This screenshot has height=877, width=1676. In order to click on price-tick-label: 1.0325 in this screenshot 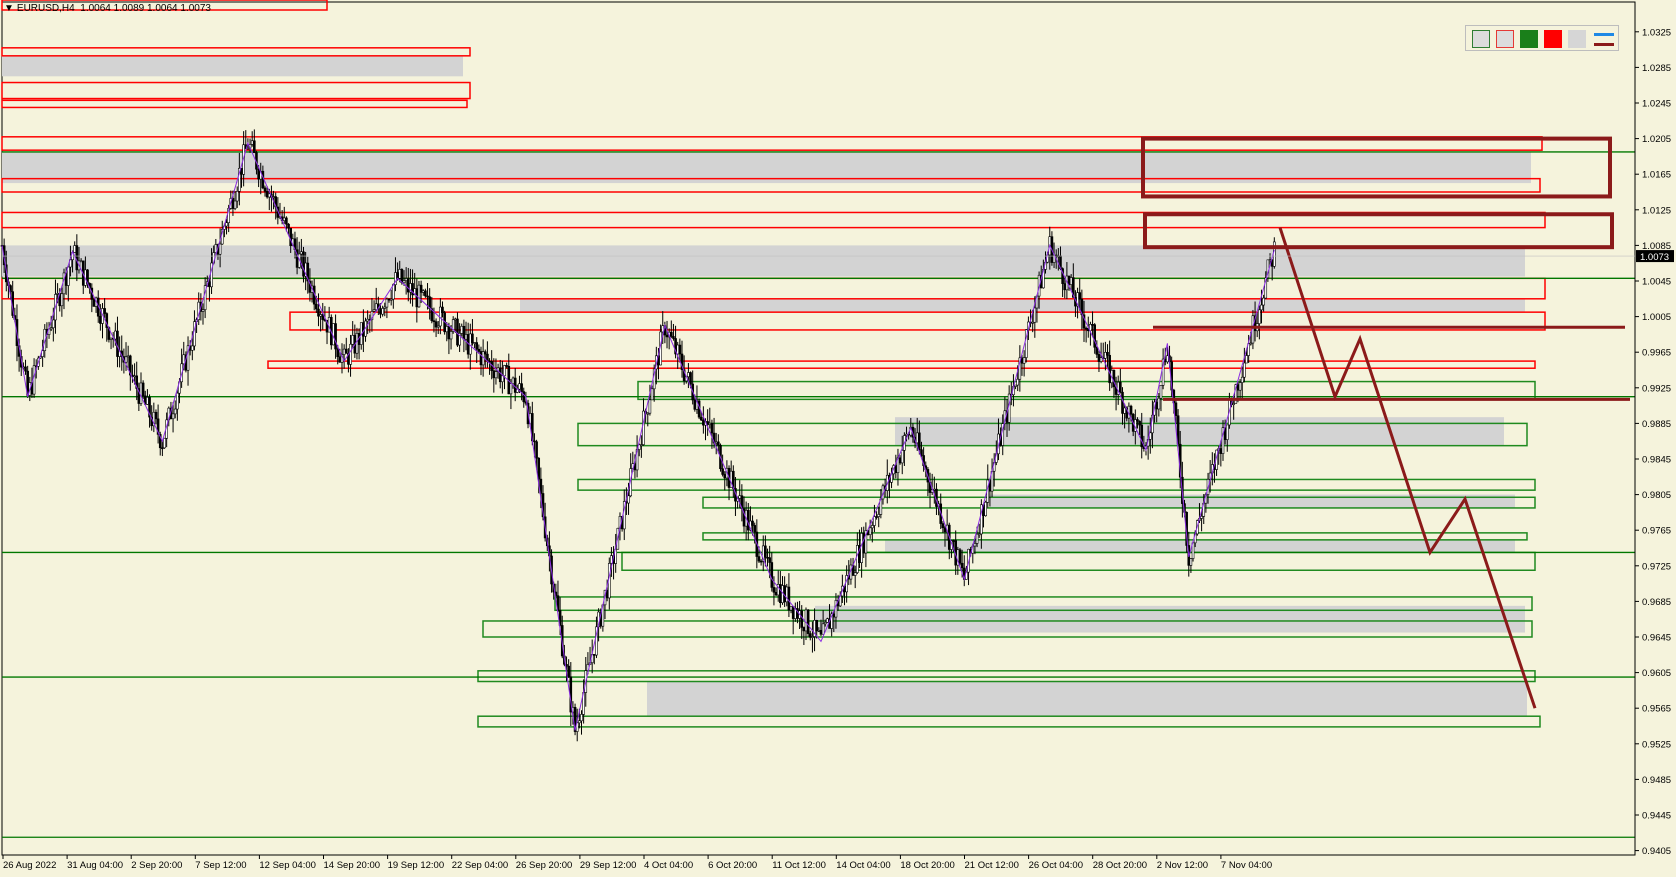, I will do `click(1656, 32)`.